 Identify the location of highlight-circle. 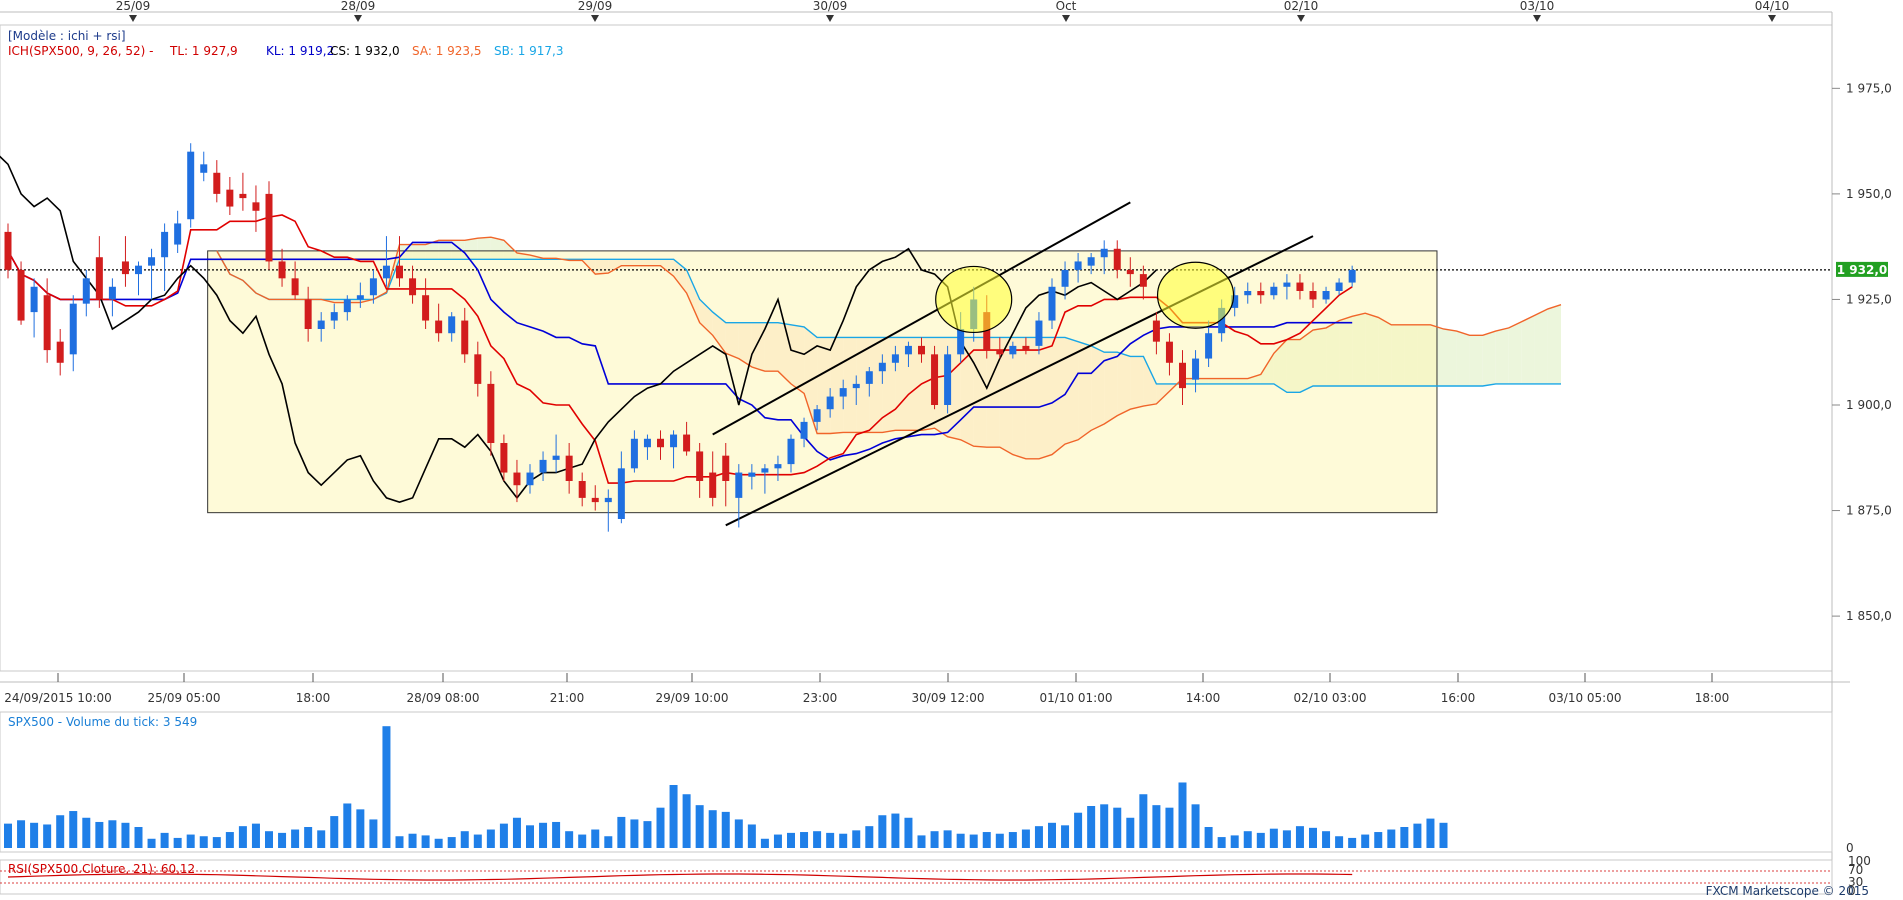
(974, 299).